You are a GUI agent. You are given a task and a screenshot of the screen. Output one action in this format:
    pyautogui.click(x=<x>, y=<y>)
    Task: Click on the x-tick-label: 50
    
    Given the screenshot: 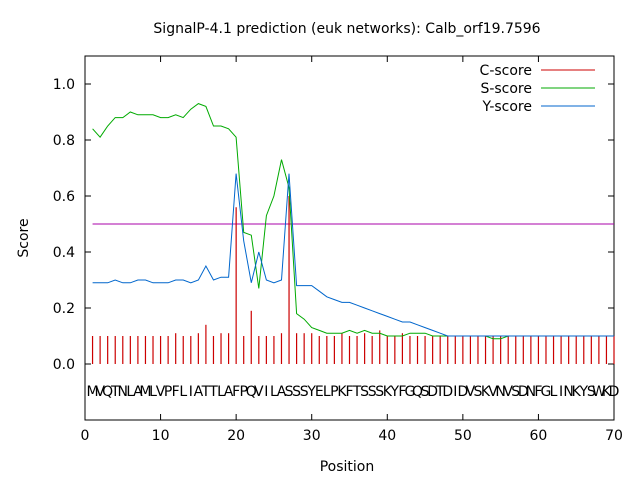 What is the action you would take?
    pyautogui.click(x=463, y=436)
    